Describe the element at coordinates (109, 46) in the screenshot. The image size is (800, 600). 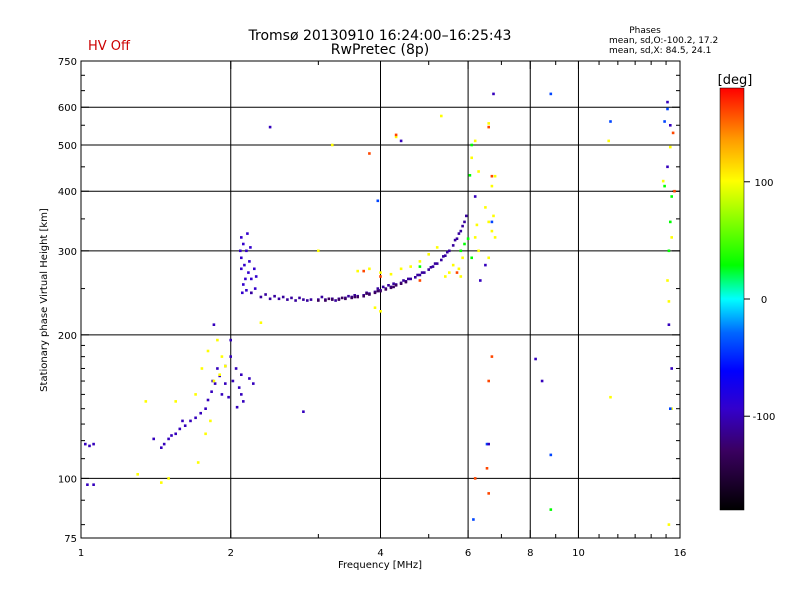
I see `status-label: HV Off` at that location.